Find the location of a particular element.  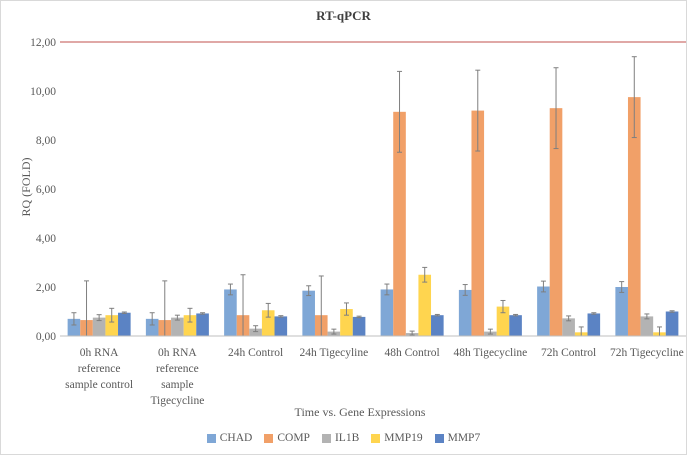

legend-item-comp: COMP is located at coordinates (287, 438).